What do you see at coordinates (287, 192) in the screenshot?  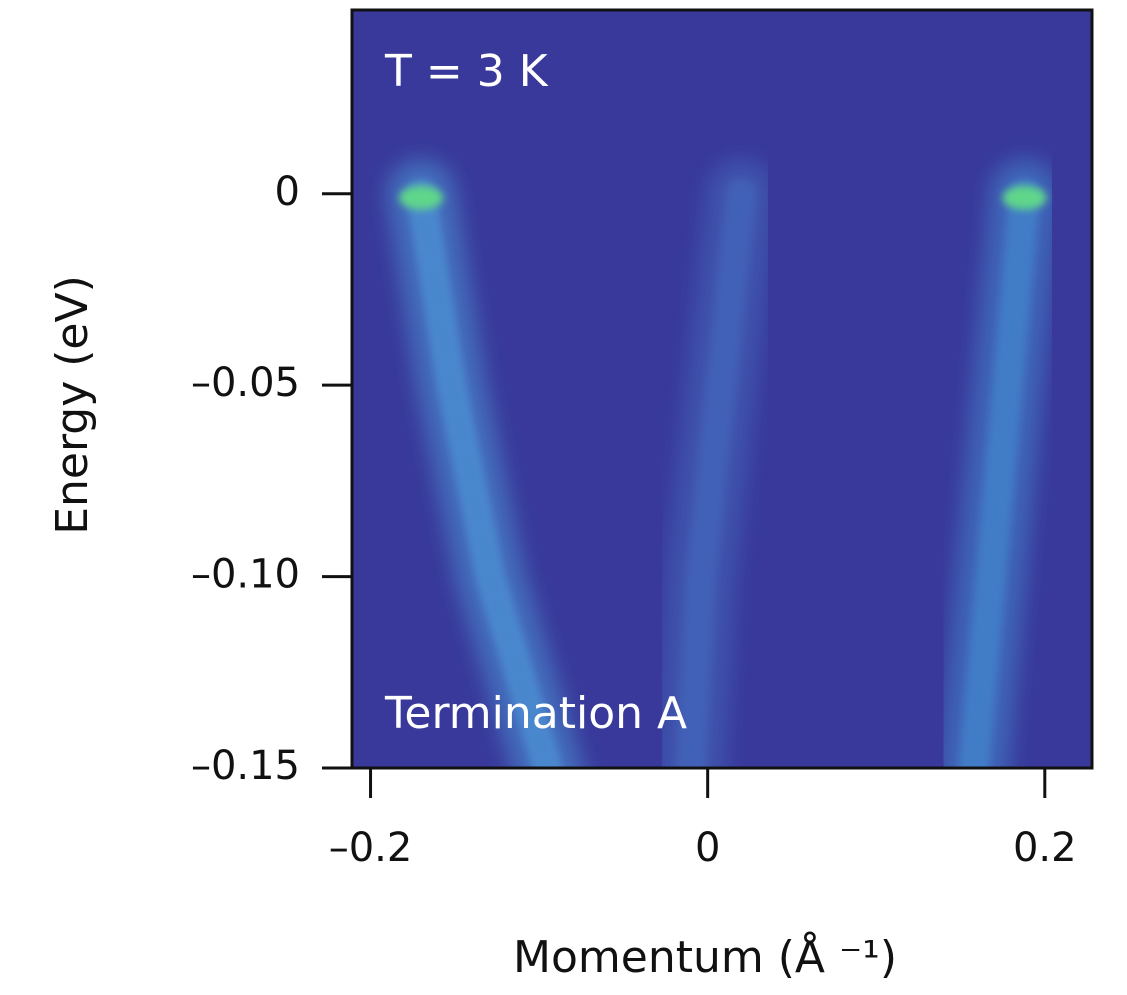 I see `y-tick-label: 0` at bounding box center [287, 192].